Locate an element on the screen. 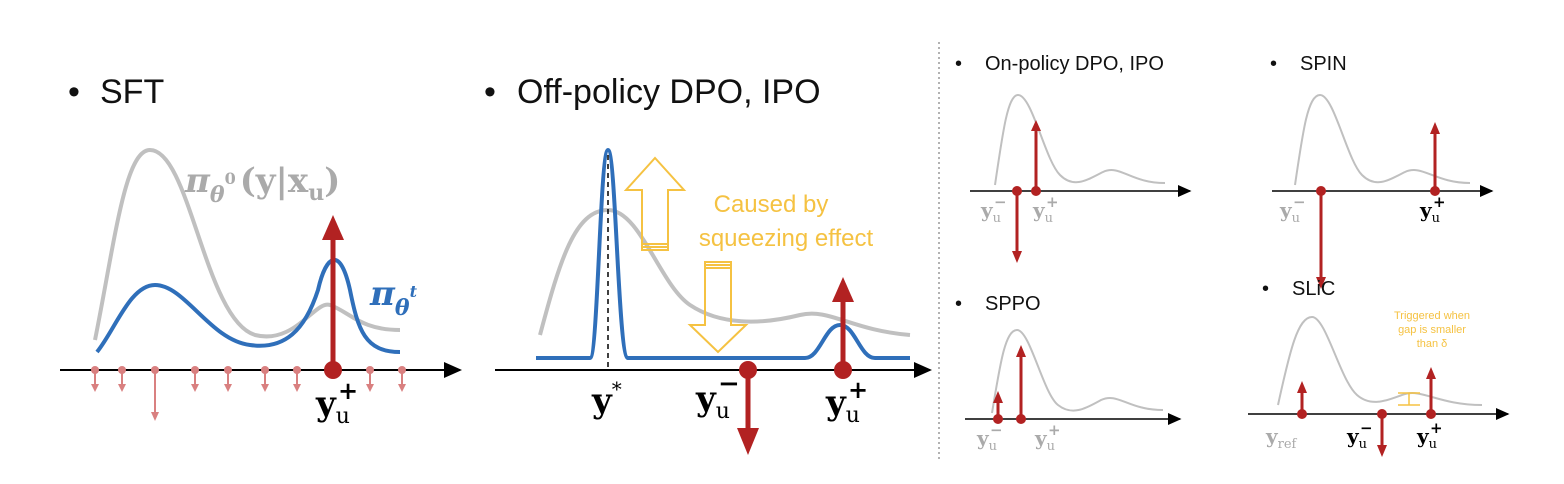 This screenshot has width=1564, height=484. offpolicy-ystar-label: y* is located at coordinates (606, 399).